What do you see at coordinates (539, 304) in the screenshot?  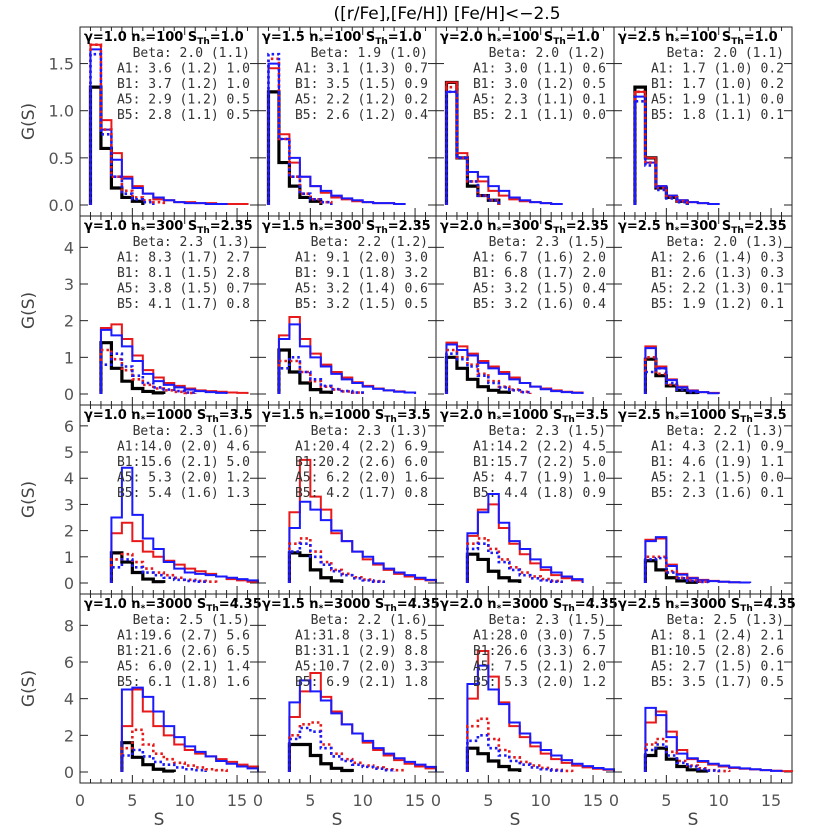 I see `stat-annotation: B5: 3.2 (1.6) 0.4` at bounding box center [539, 304].